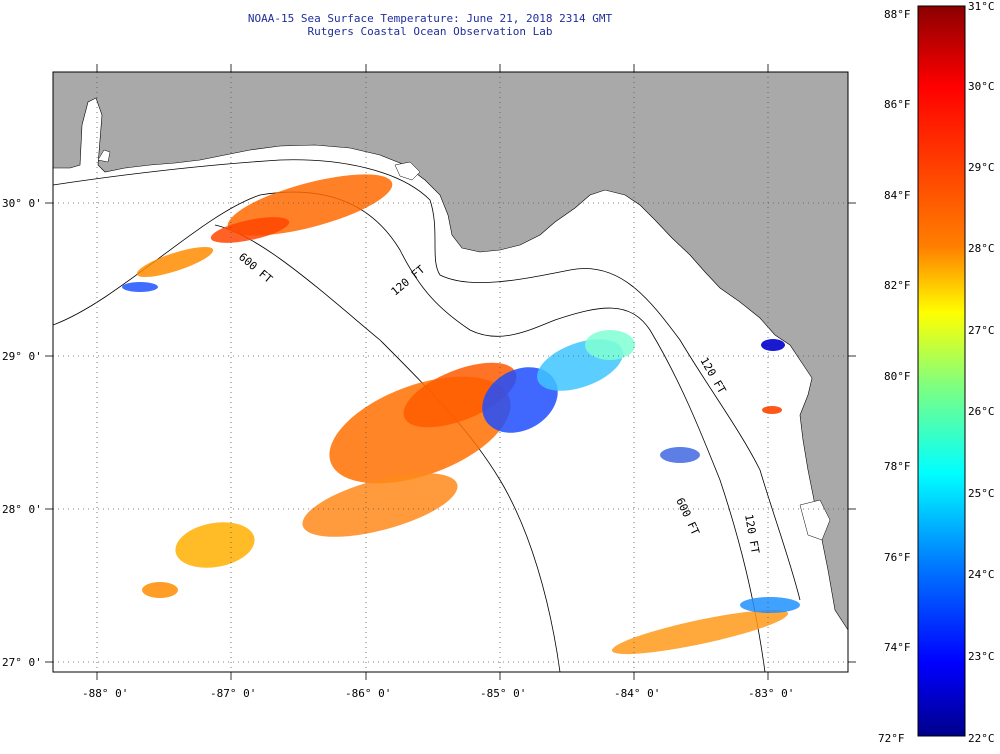  Describe the element at coordinates (233, 693) in the screenshot. I see `lon-label-87: -87° 0'` at that location.